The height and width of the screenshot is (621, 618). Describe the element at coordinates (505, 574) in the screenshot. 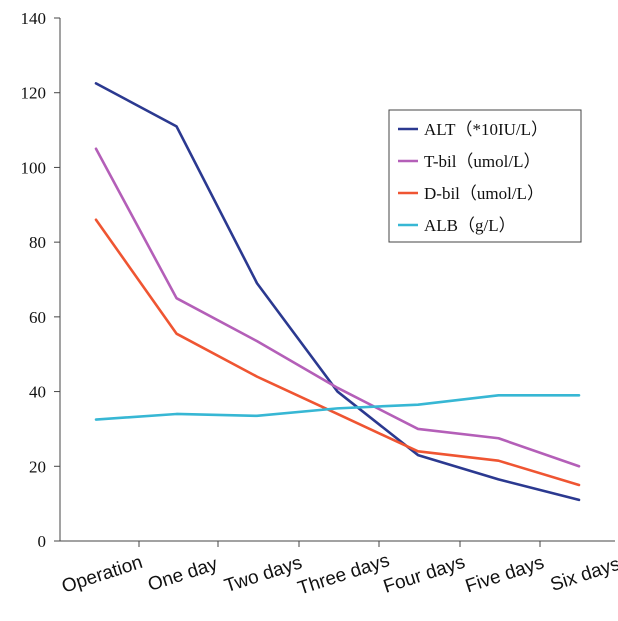

I see `x-tick-label: Five days` at that location.